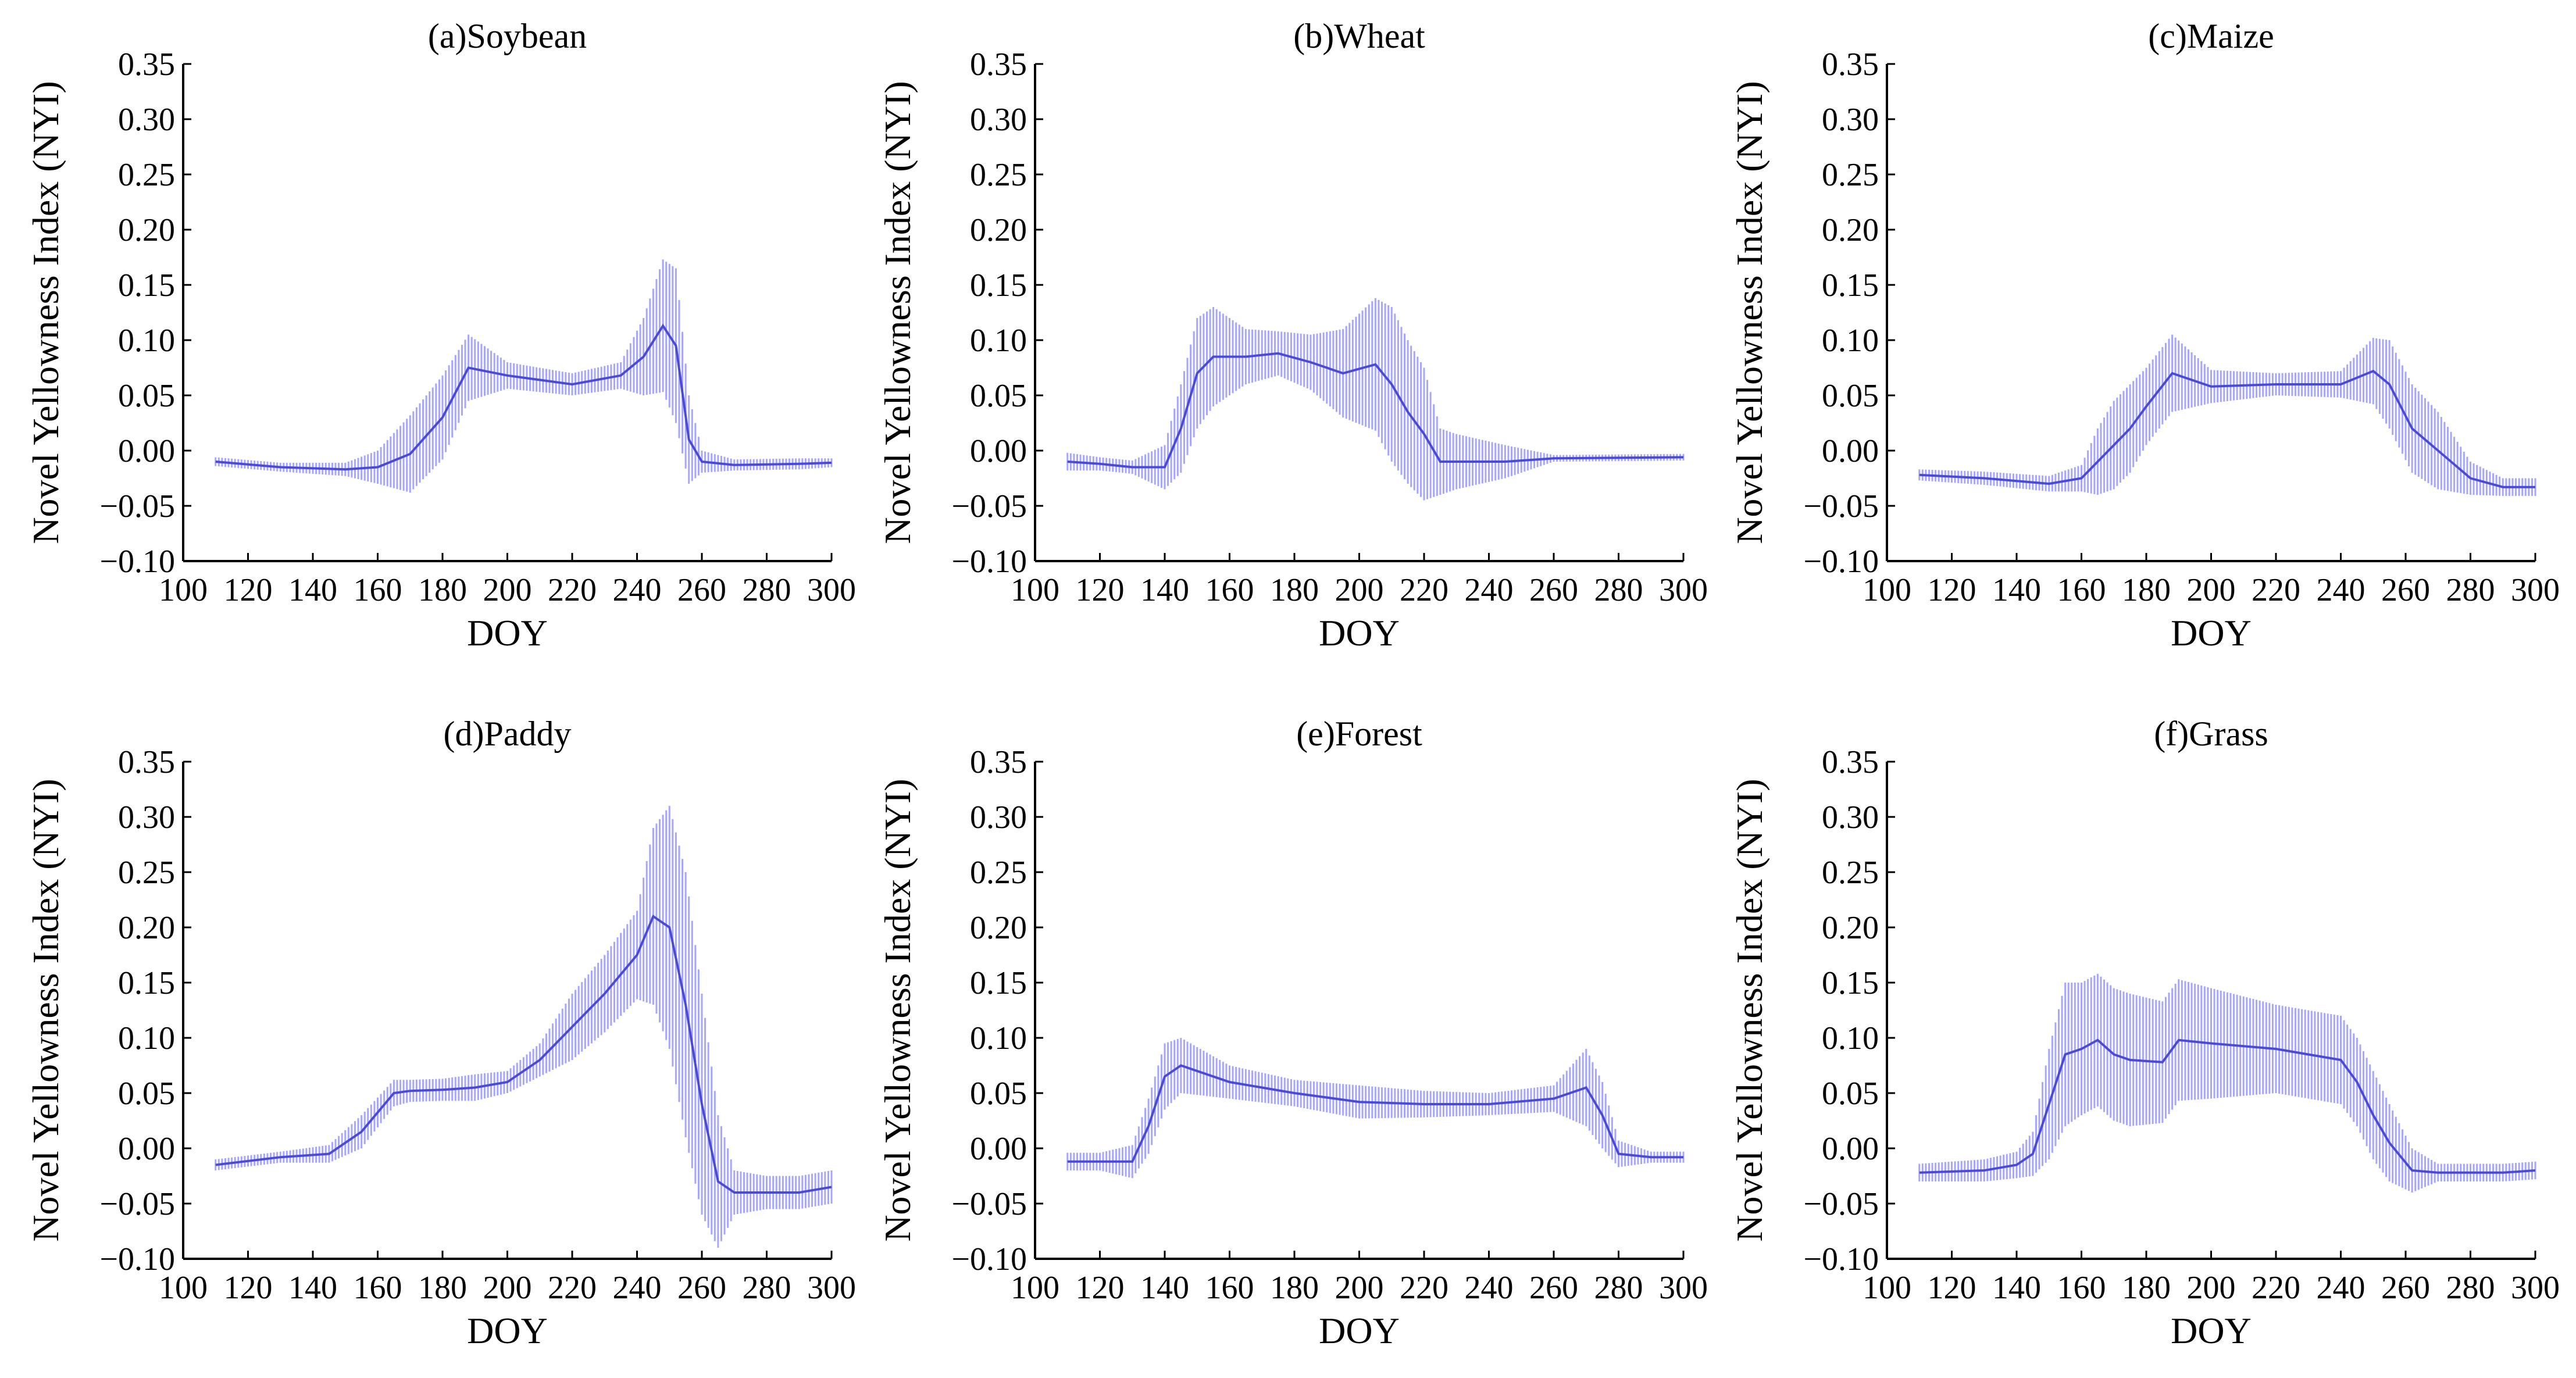 The height and width of the screenshot is (1378, 2576). Describe the element at coordinates (147, 873) in the screenshot. I see `chart-3-y-tick-label: 0.25` at that location.